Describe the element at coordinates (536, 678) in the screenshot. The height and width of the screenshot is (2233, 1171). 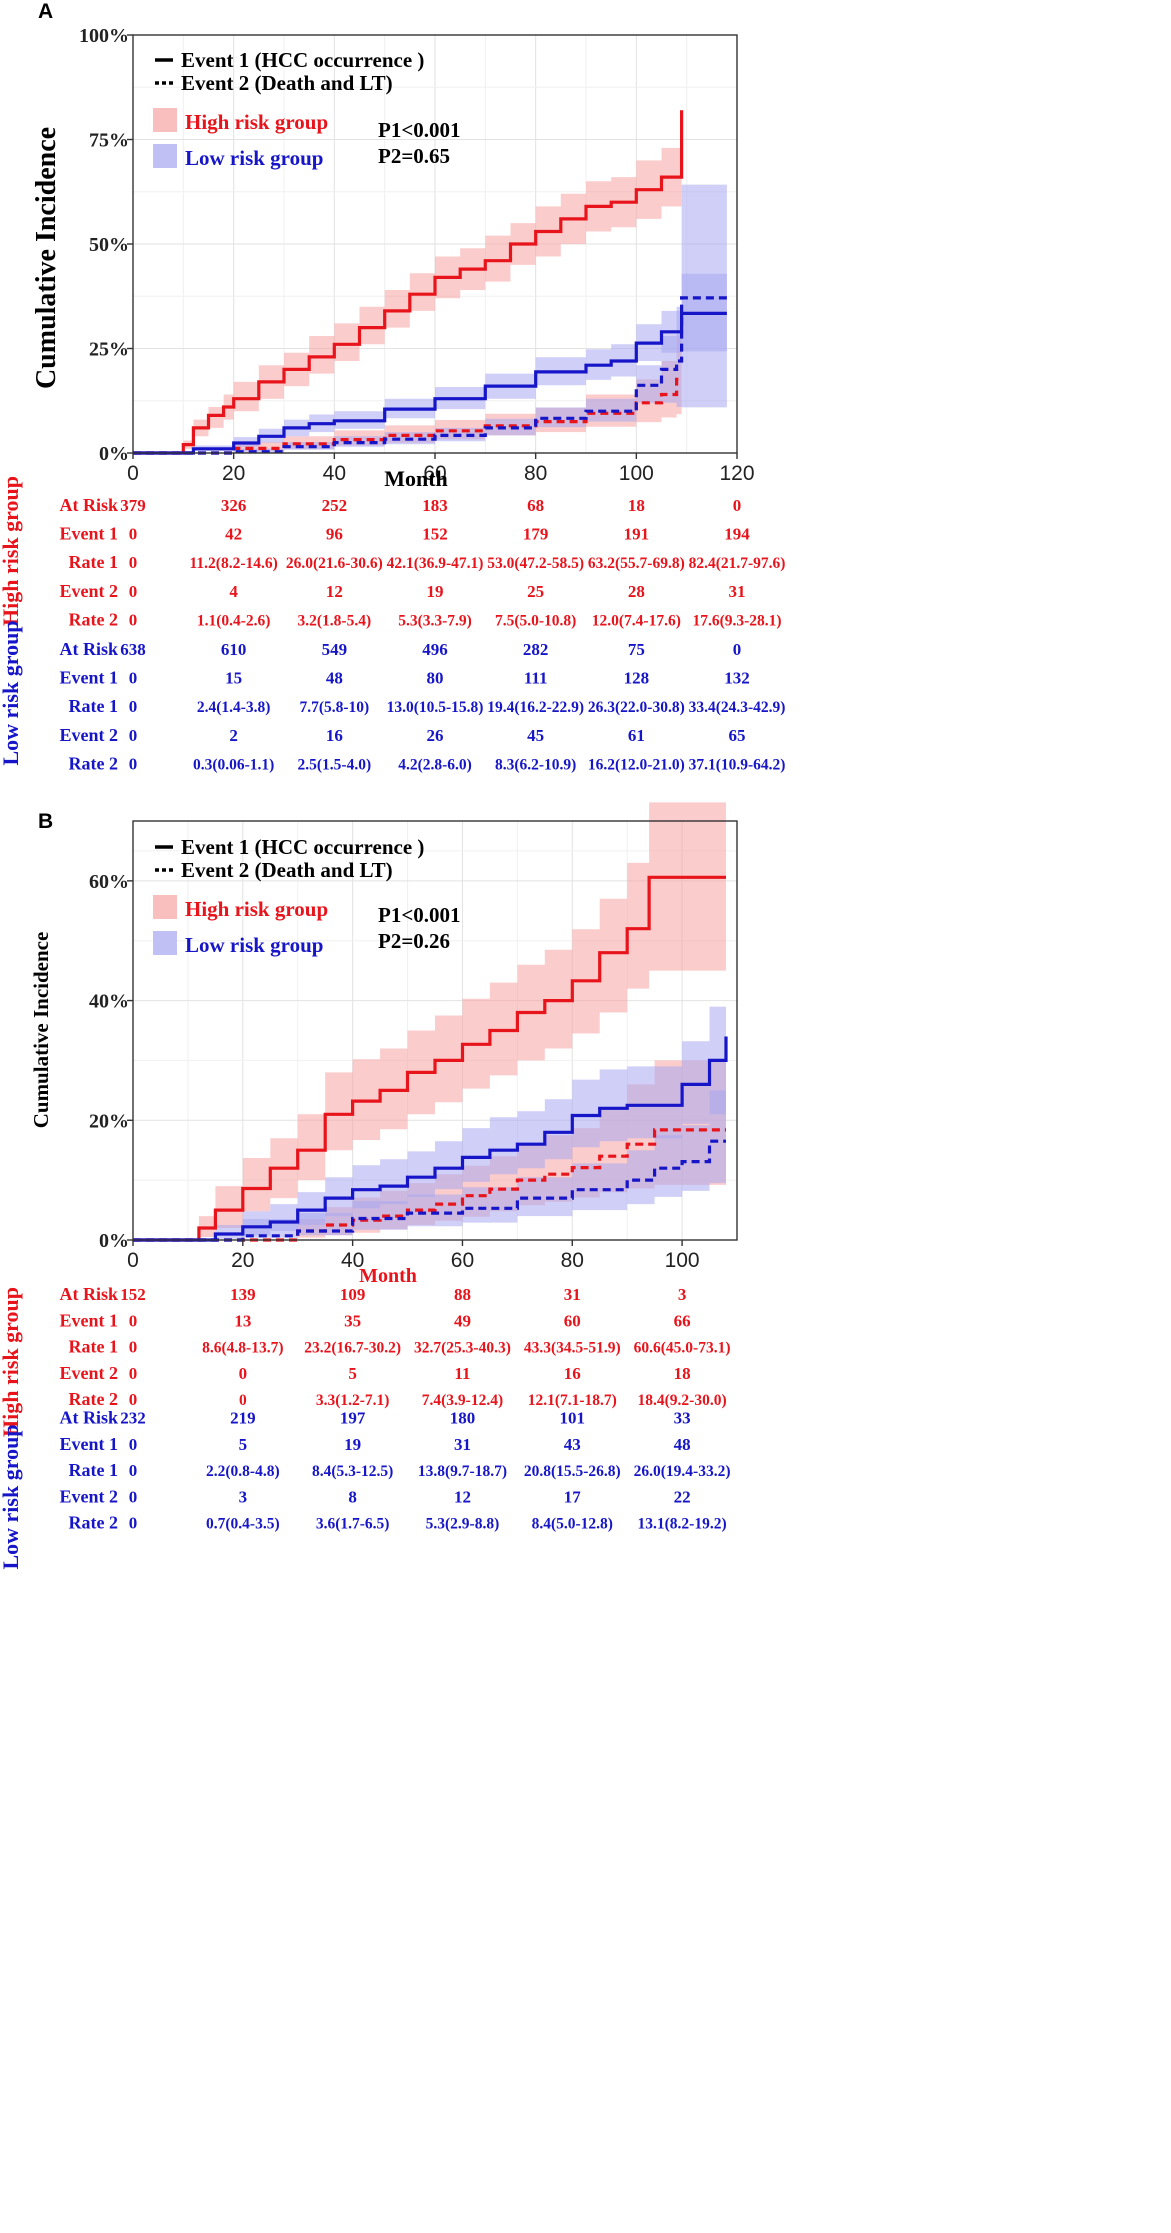
I see `table-cell: 111` at that location.